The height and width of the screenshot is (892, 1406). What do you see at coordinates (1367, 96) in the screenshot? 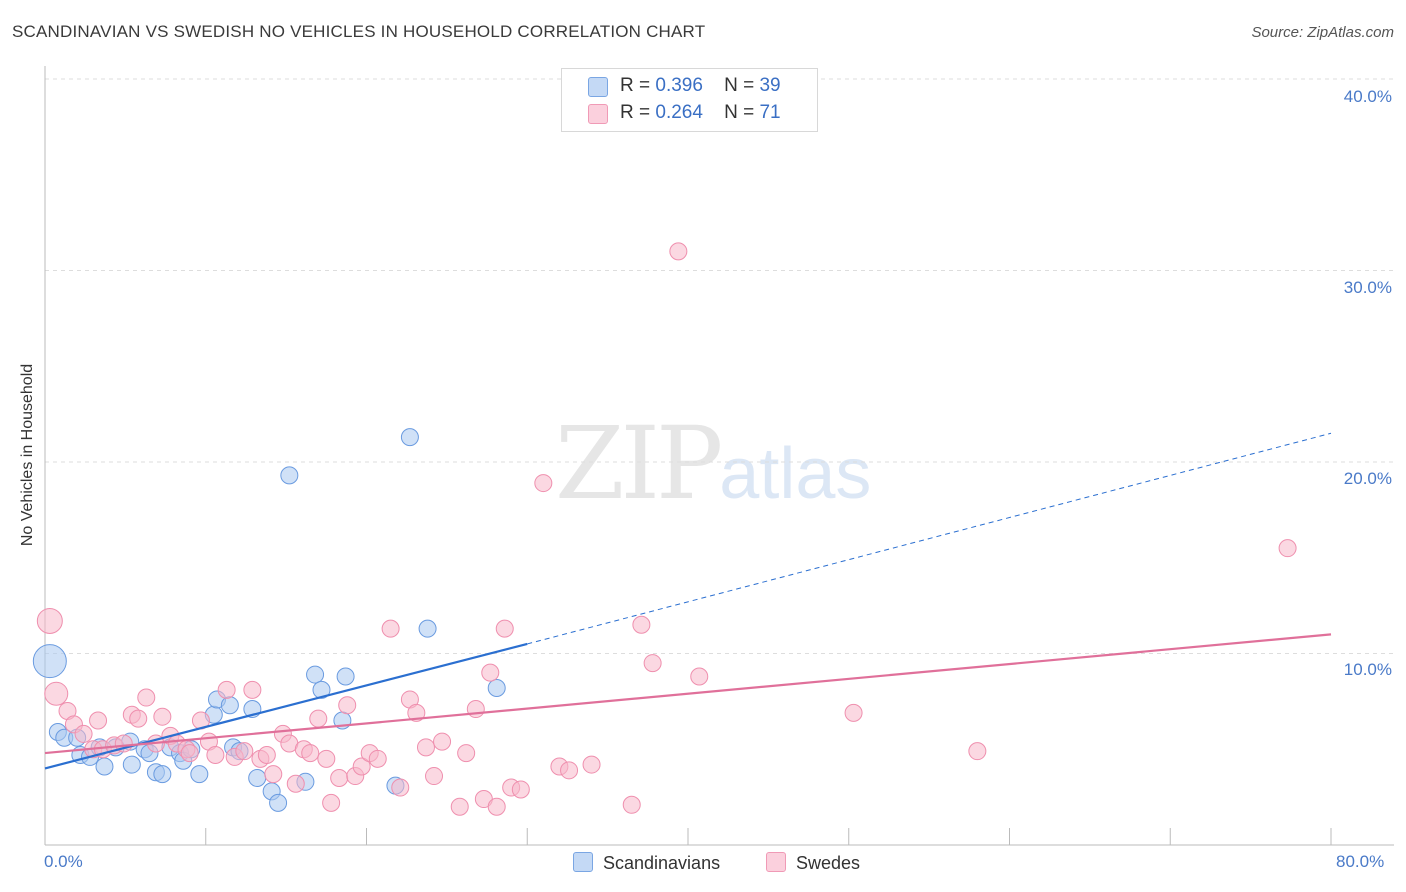
I see `y-tick-label-40: 40.0%` at bounding box center [1367, 96].